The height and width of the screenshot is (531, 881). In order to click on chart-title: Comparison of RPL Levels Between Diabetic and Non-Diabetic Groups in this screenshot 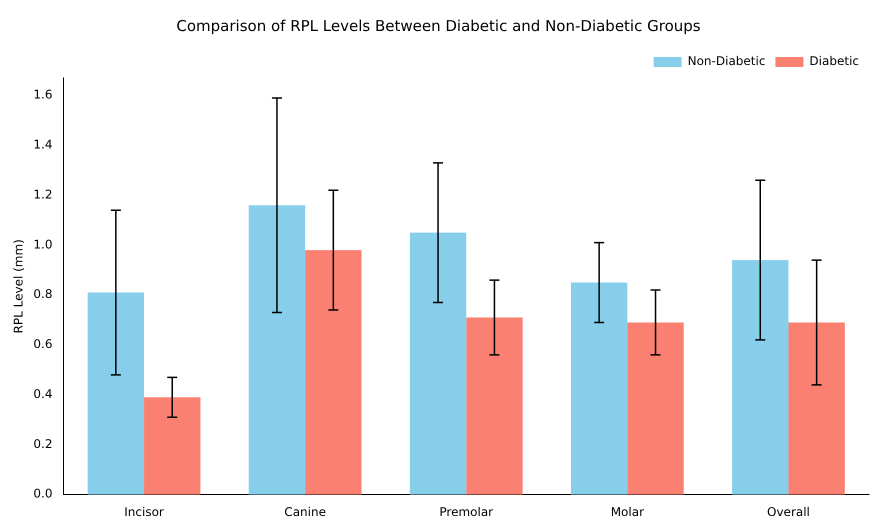, I will do `click(438, 25)`.